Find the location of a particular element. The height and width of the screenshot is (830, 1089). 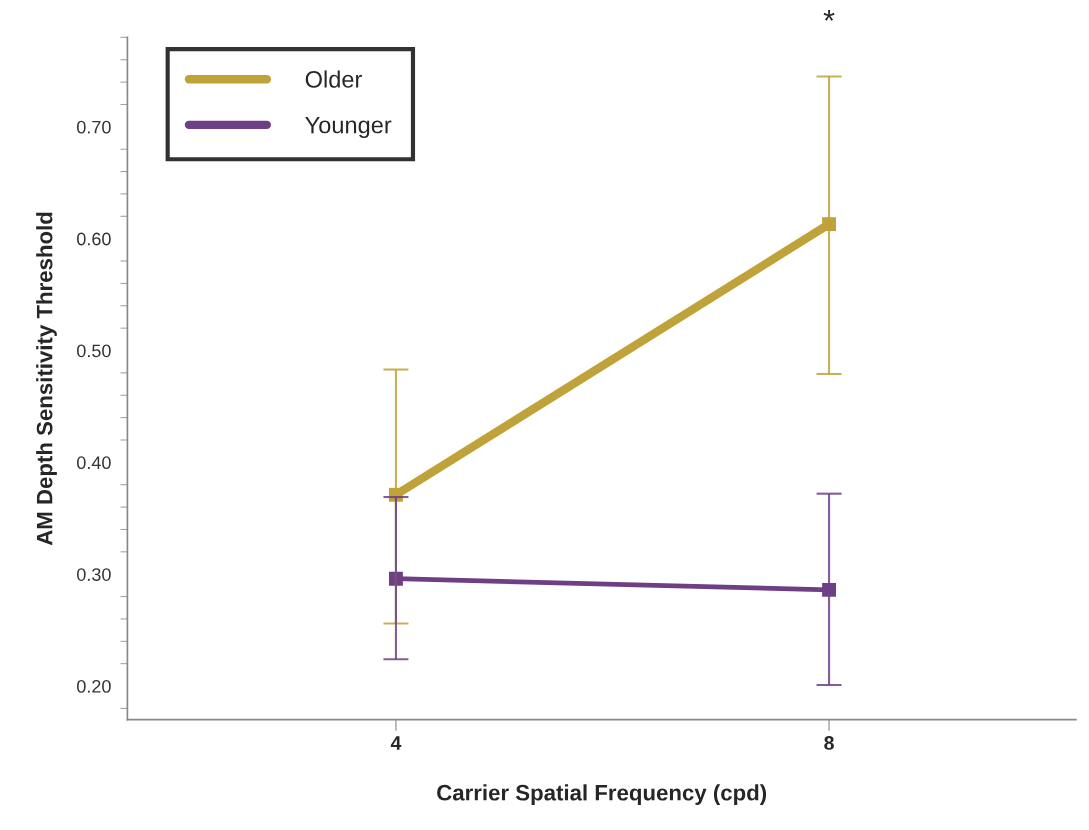

y-tick-label: 0.70 is located at coordinates (94, 127).